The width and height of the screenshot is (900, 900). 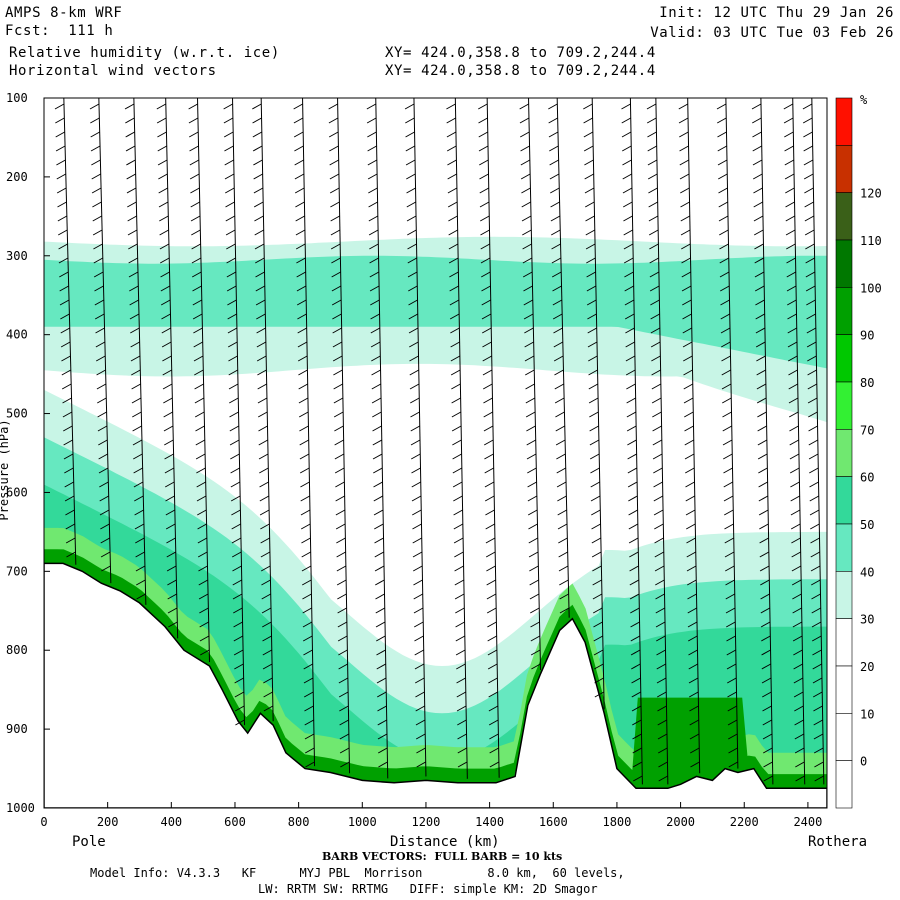 What do you see at coordinates (171, 822) in the screenshot?
I see `x-tick-label: 400` at bounding box center [171, 822].